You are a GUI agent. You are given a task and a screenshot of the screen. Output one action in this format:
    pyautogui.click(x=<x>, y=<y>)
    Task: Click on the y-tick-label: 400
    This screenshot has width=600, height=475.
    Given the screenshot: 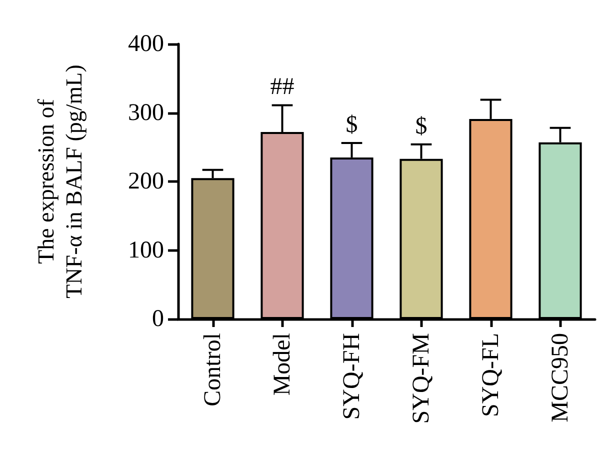 What is the action you would take?
    pyautogui.click(x=146, y=44)
    